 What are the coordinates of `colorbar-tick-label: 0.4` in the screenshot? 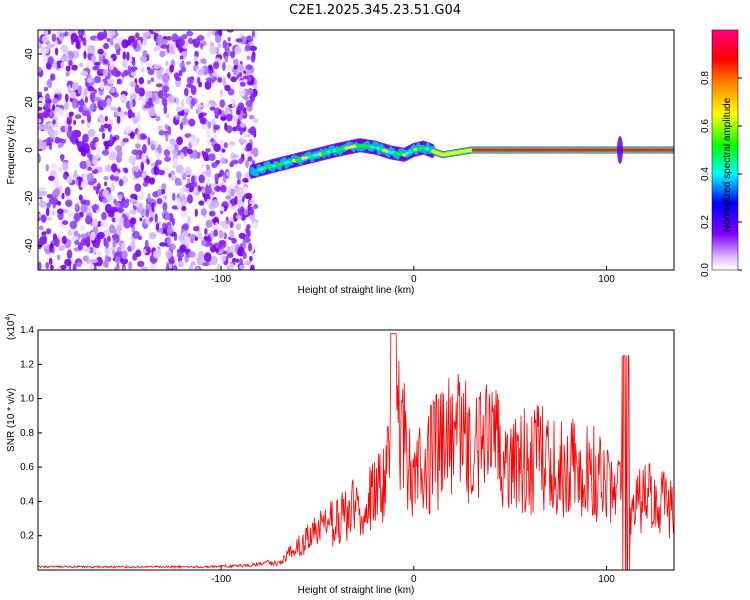 It's located at (705, 174).